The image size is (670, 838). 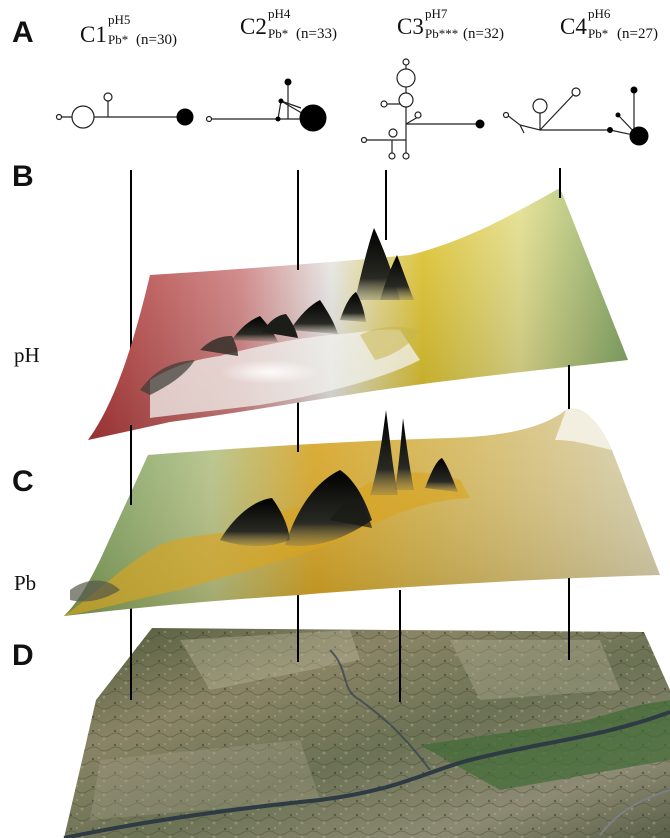 I want to click on cluster-c4-pb: Pb*, so click(x=598, y=33).